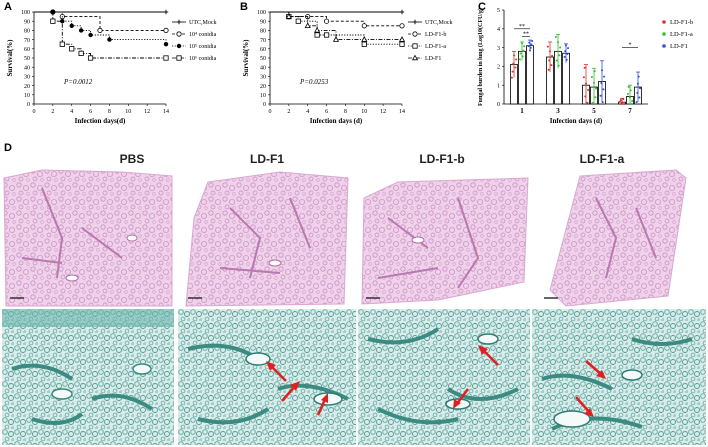 The width and height of the screenshot is (708, 447). I want to click on legend-label-1: LD-F1-a, so click(681, 34).